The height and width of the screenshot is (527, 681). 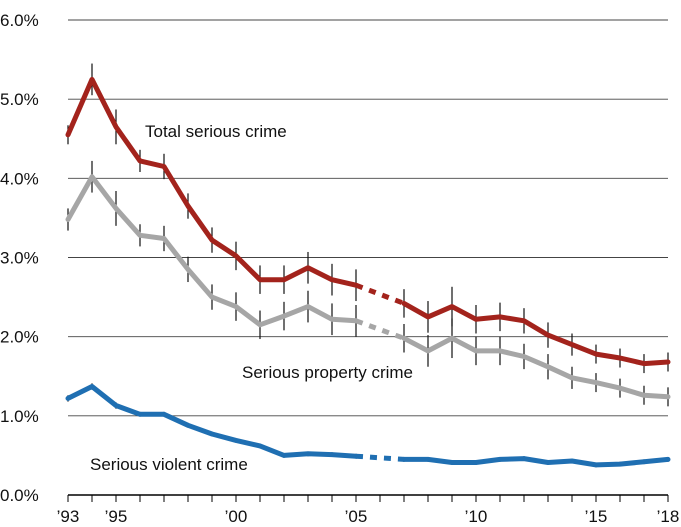 What do you see at coordinates (68, 516) in the screenshot?
I see `x-tick-label: ’93` at bounding box center [68, 516].